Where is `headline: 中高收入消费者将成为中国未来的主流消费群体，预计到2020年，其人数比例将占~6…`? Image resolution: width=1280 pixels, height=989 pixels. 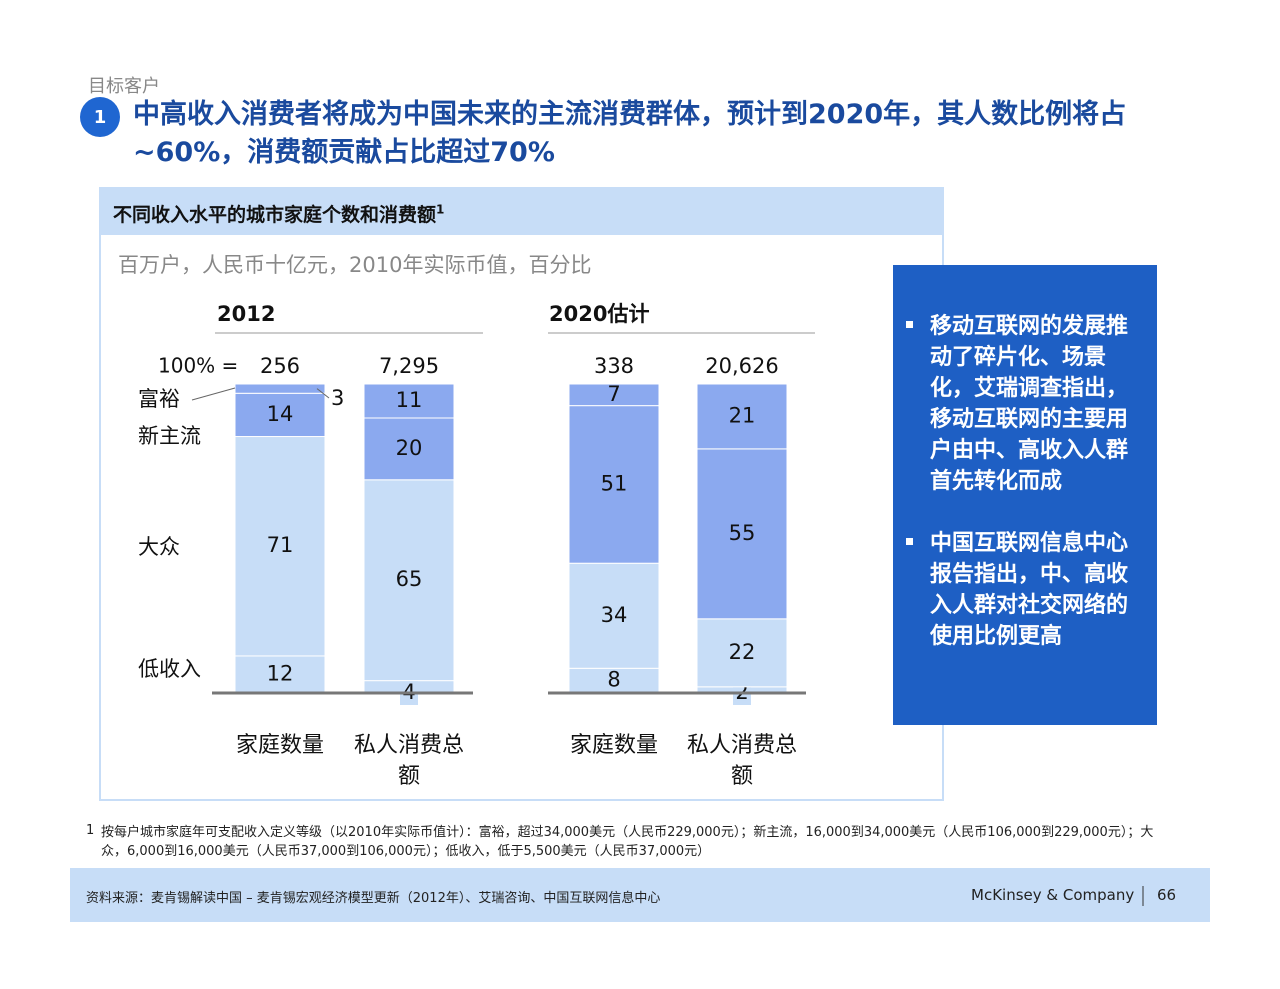
headline: 中高收入消费者将成为中国未来的主流消费群体，预计到2020年，其人数比例将占~6… is located at coordinates (630, 133).